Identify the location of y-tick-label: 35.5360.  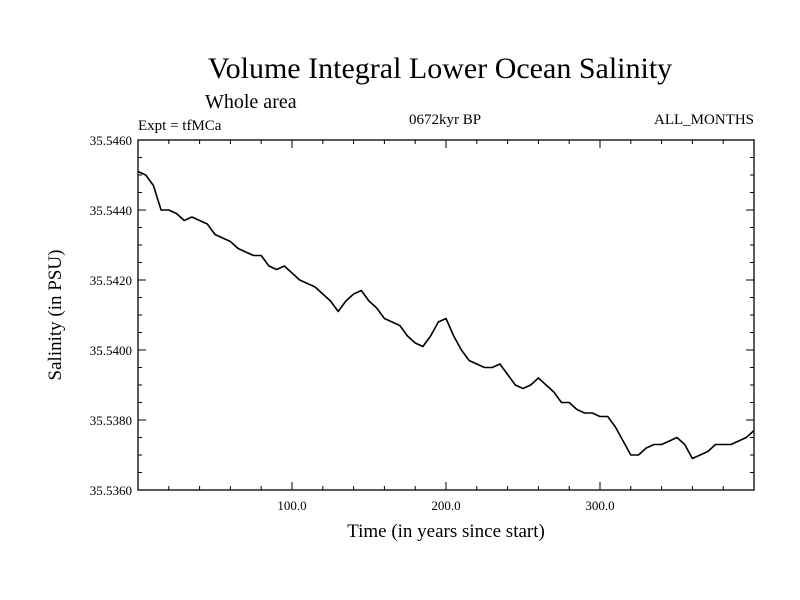
(111, 490).